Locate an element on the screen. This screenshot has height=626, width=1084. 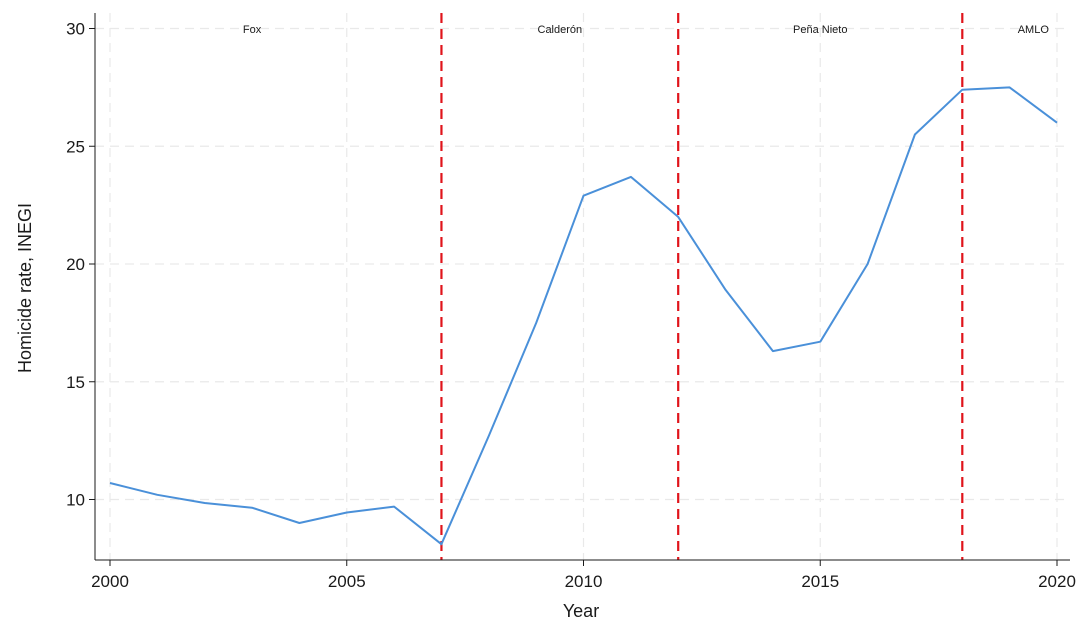
x-axis-title: Year is located at coordinates (581, 611).